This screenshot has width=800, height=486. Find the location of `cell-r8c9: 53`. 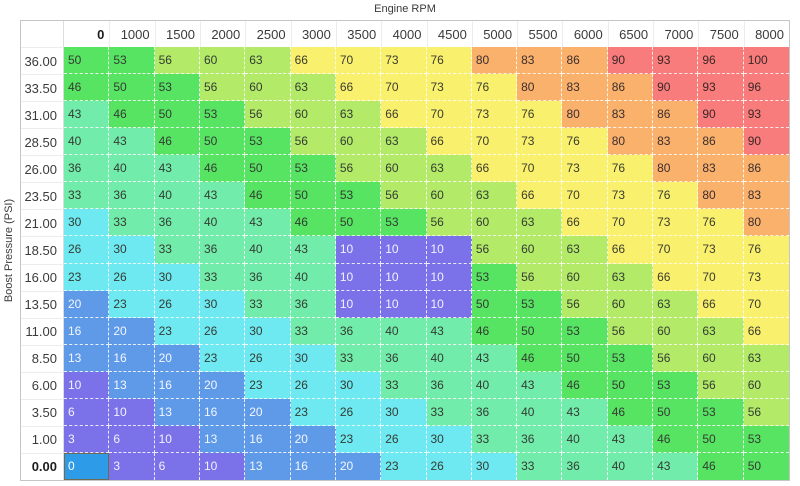

cell-r8c9: 53 is located at coordinates (494, 277).